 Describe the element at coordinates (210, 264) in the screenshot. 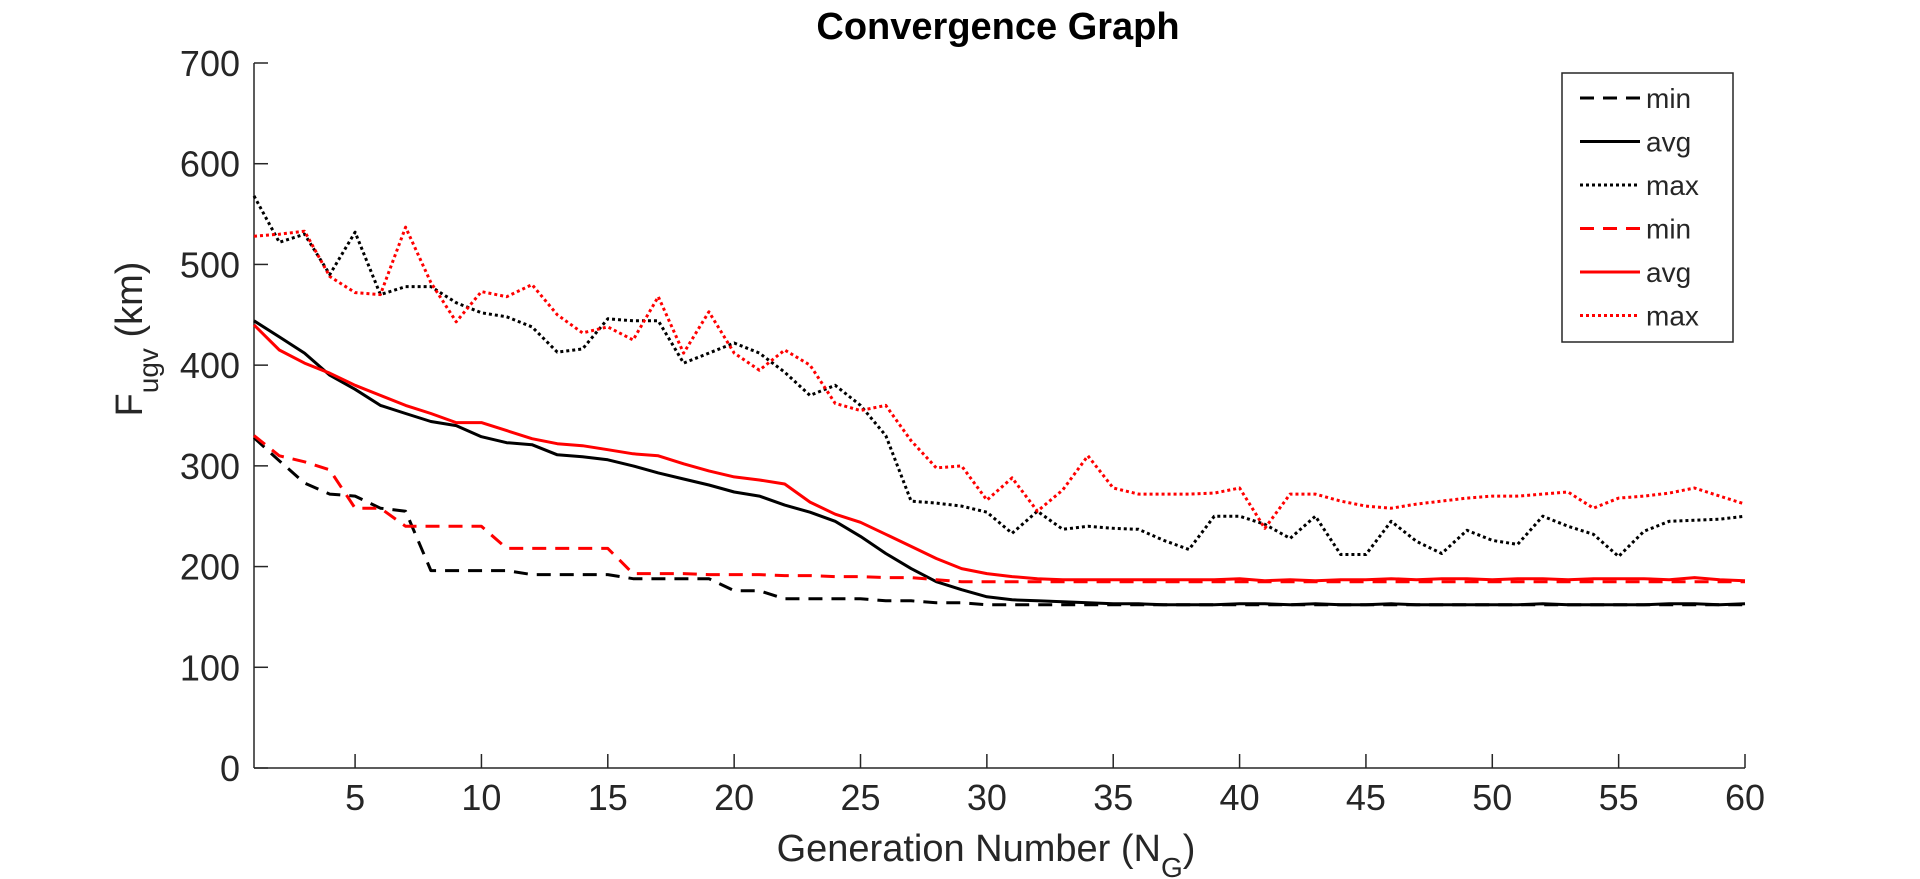

I see `y-tick-label: 500` at that location.